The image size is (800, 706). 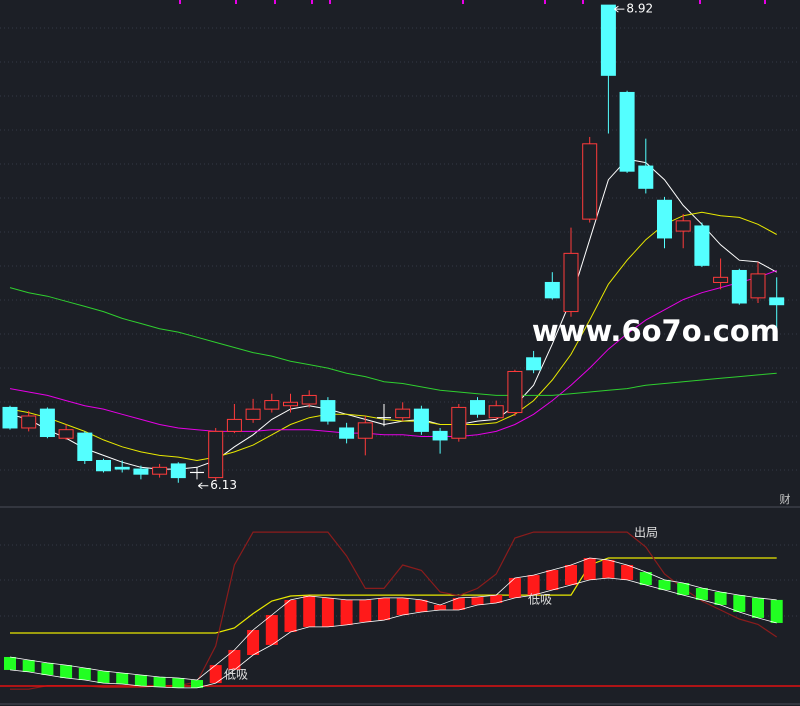 What do you see at coordinates (646, 533) in the screenshot?
I see `annotation: 出局` at bounding box center [646, 533].